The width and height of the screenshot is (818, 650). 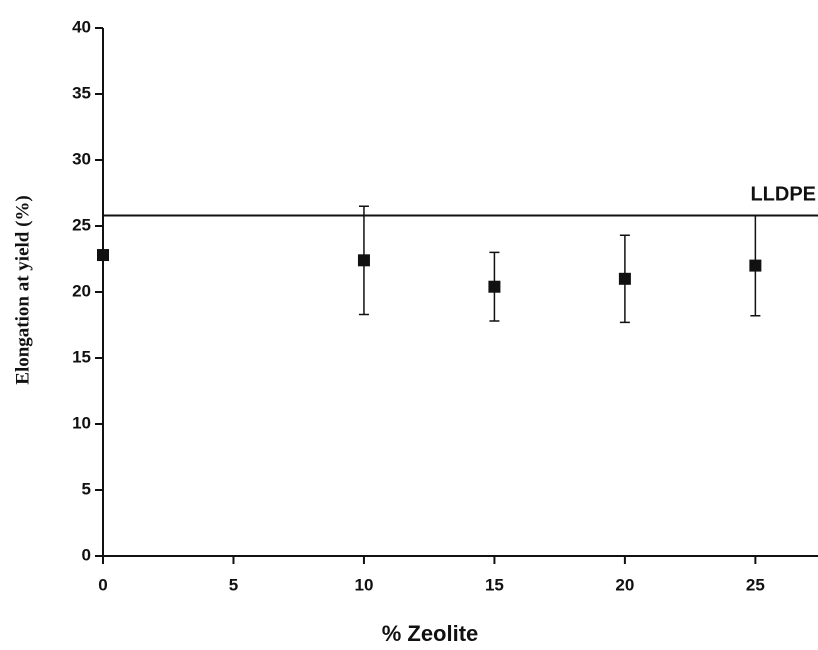 I want to click on y-tick-label: 5, so click(x=86, y=488).